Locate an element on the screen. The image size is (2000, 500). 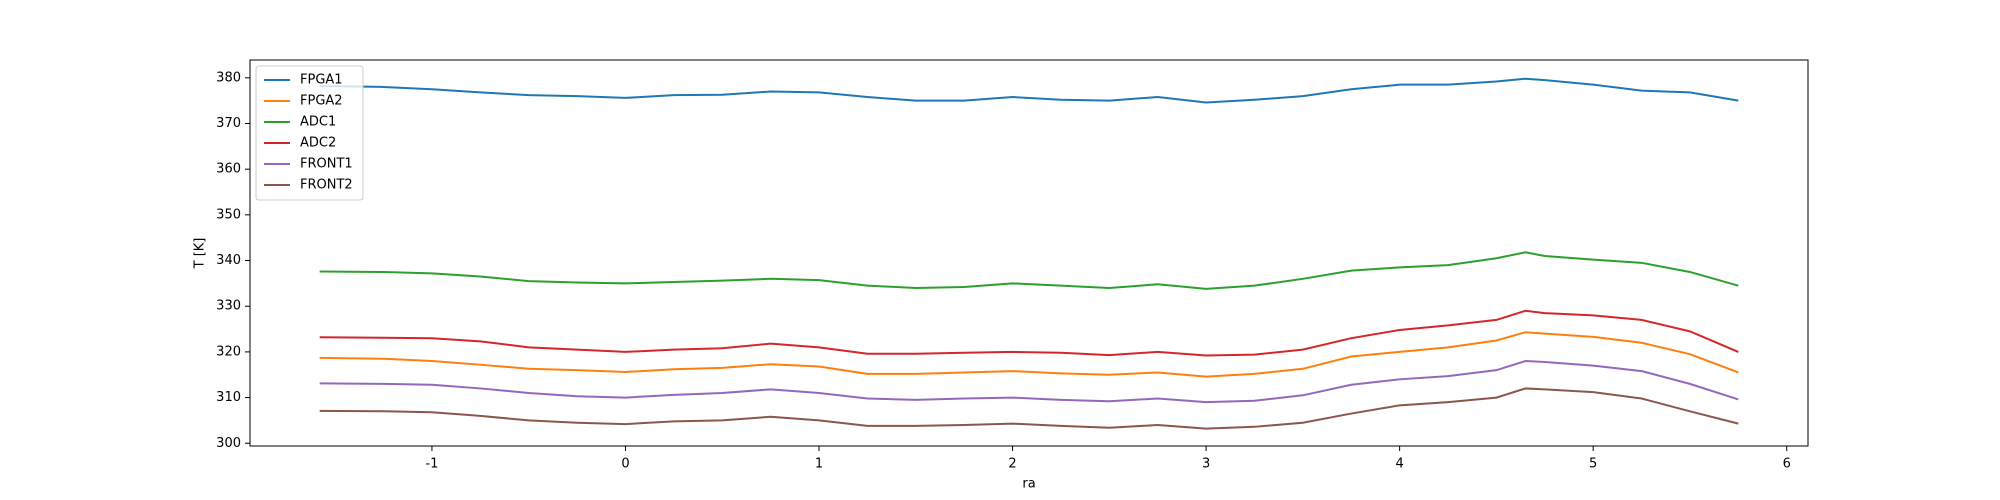
y-tick-label: 350 is located at coordinates (228, 214).